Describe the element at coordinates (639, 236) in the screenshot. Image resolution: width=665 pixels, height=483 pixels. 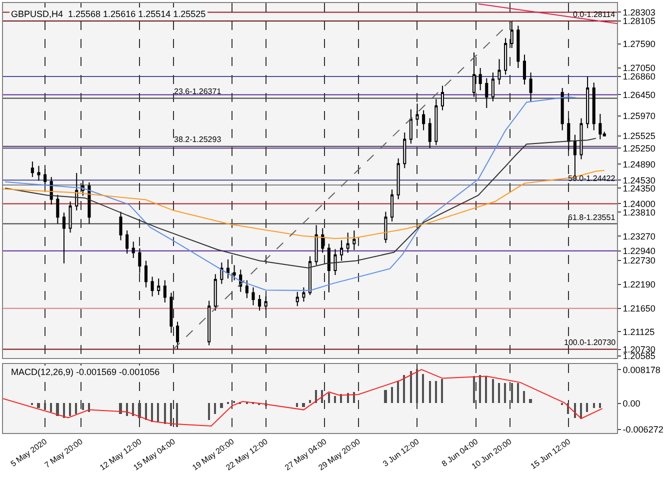
I see `y-tick-label: 1.23270` at that location.